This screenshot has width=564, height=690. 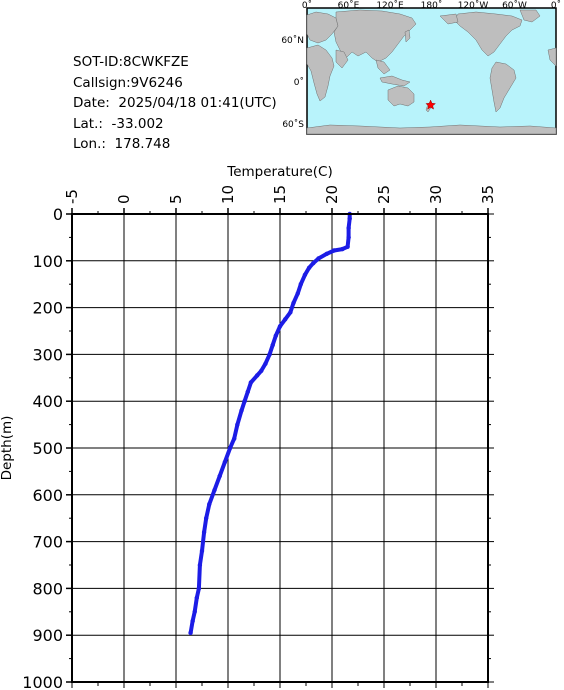 I want to click on x-tick-label: 5, so click(x=176, y=199).